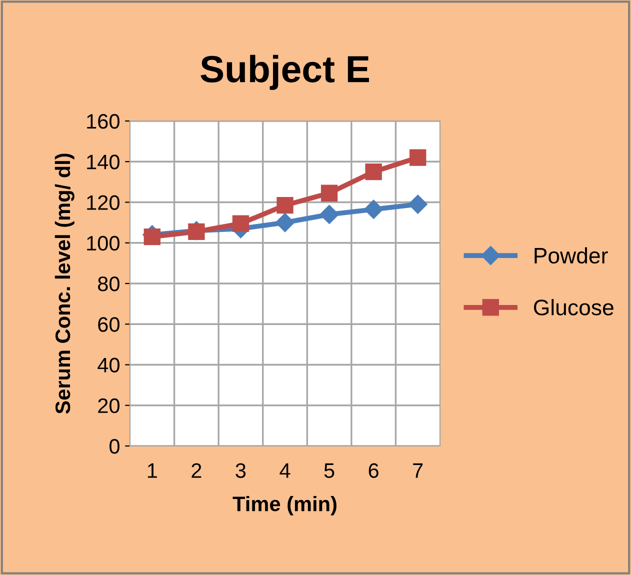  Describe the element at coordinates (284, 72) in the screenshot. I see `chart-title: Subject E` at that location.